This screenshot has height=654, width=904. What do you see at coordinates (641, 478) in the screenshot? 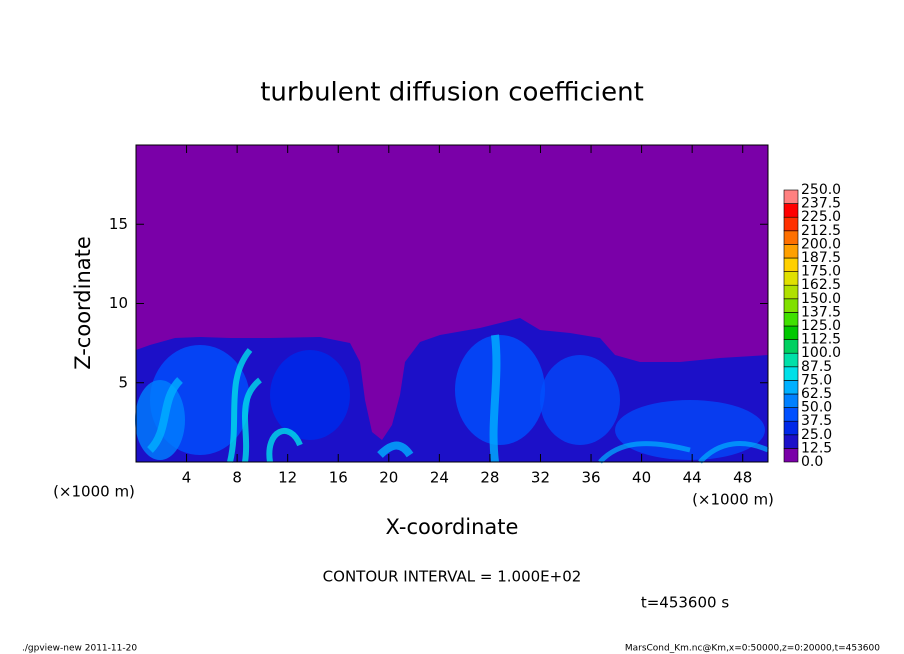
I see `x-tick-label: 40` at bounding box center [641, 478].